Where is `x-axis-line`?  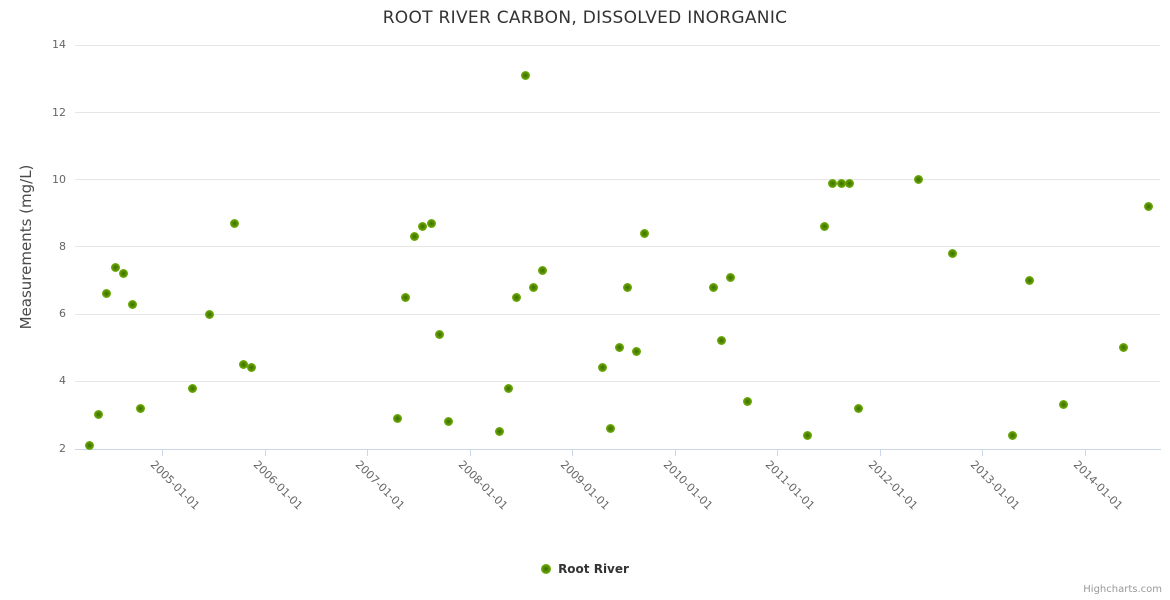
x-axis-line is located at coordinates (618, 449).